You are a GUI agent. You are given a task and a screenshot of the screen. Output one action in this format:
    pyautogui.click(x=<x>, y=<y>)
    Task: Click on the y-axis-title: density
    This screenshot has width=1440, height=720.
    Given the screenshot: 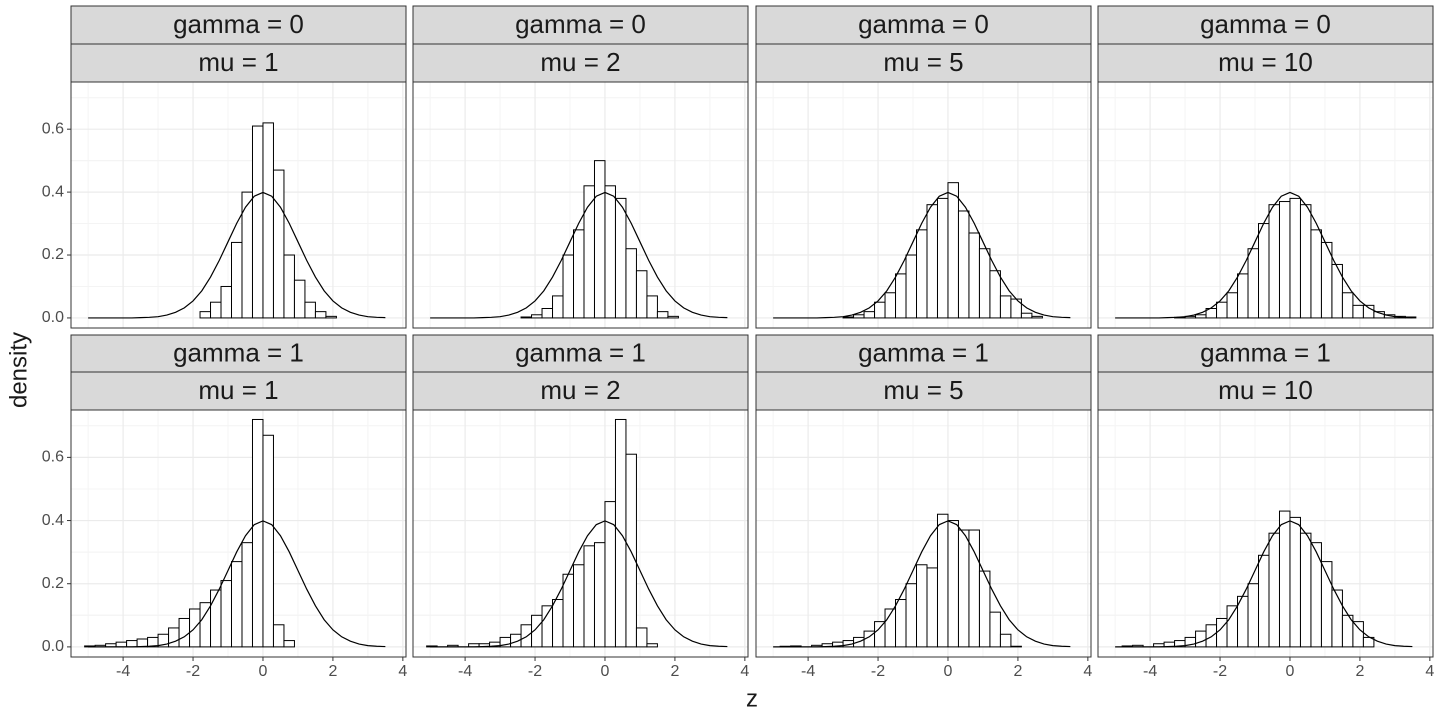 What is the action you would take?
    pyautogui.click(x=18, y=370)
    